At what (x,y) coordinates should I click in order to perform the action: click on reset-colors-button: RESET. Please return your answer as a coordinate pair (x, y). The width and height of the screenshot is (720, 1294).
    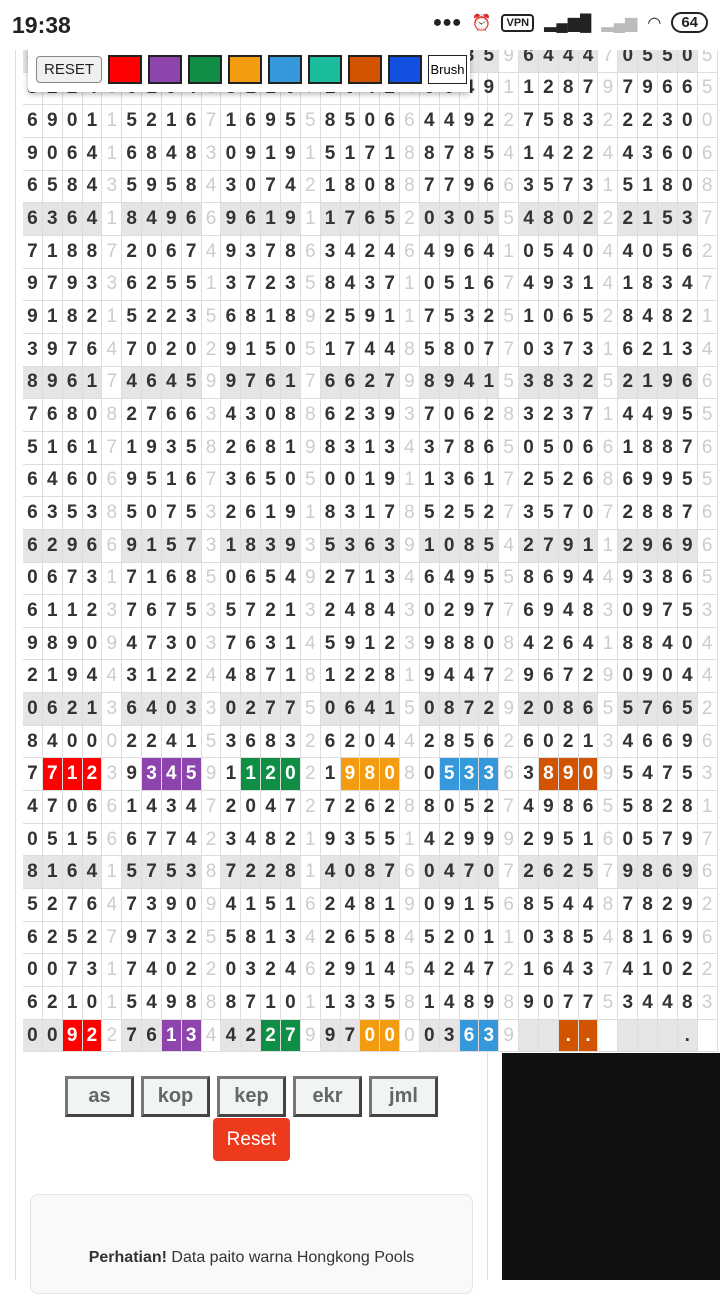
    Looking at the image, I should click on (69, 69).